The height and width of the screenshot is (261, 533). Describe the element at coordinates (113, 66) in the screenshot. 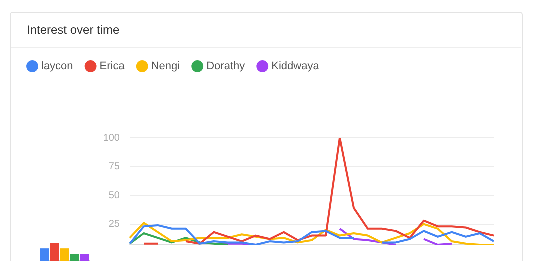

I see `legend-label: Erica` at that location.